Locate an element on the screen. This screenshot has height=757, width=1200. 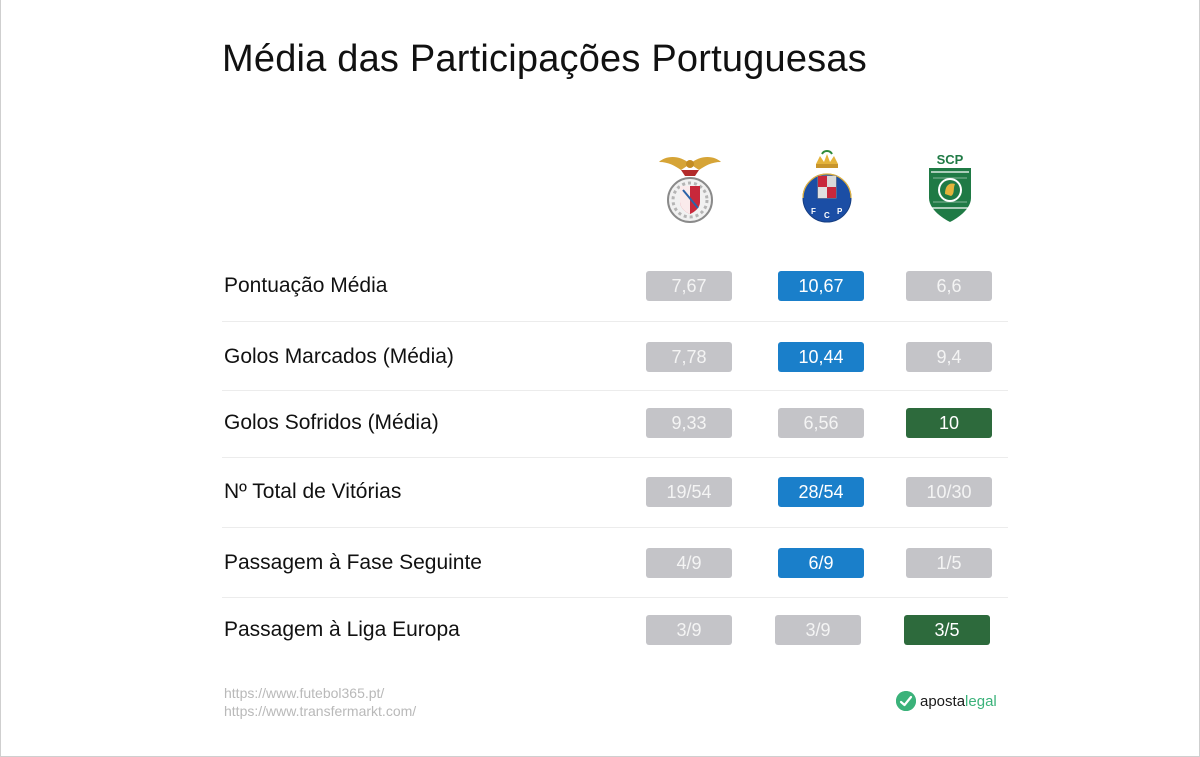
value-benfica: 19/54 is located at coordinates (689, 492).